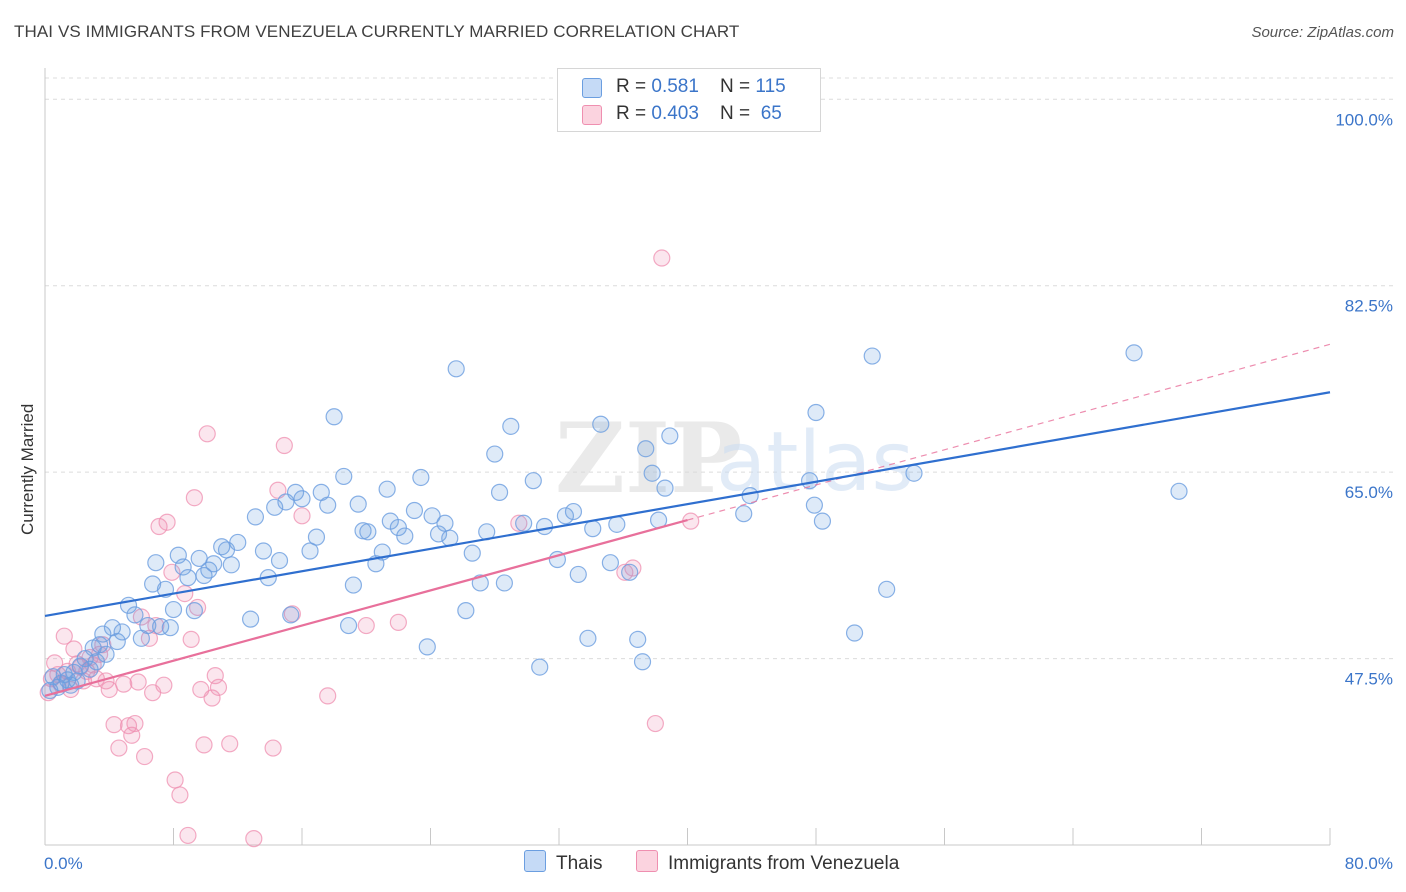 This screenshot has width=1406, height=892. I want to click on bottom-legend-label-venezuela: Immigrants from Venezuela, so click(784, 863).